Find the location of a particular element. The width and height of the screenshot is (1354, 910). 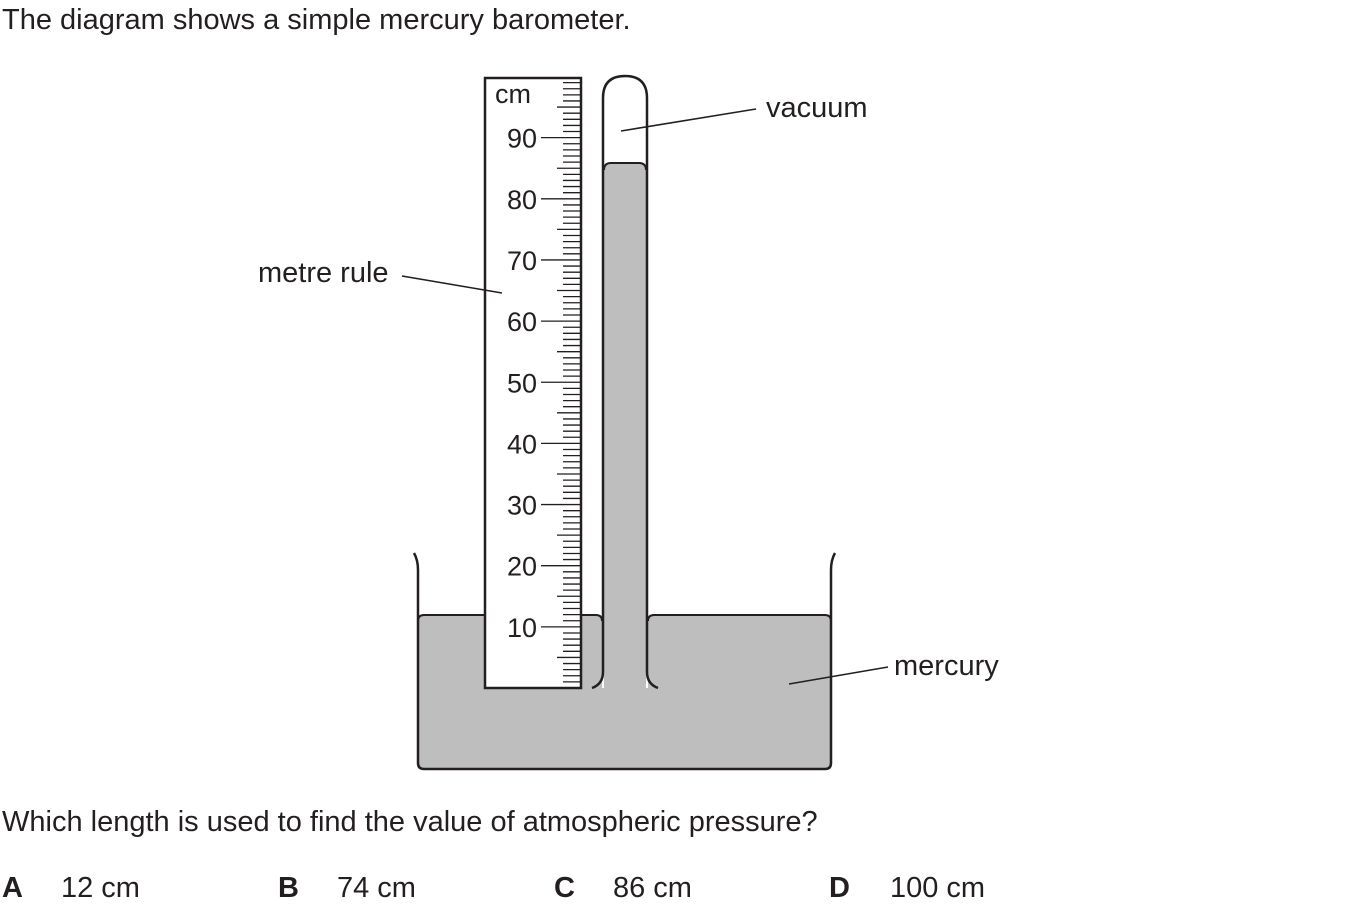

ruler-tick-label: 30 is located at coordinates (522, 506).